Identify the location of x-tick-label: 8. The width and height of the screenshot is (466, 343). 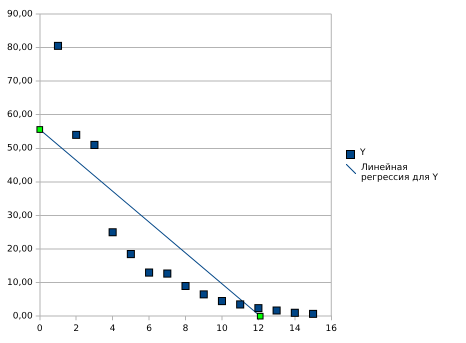
(185, 329).